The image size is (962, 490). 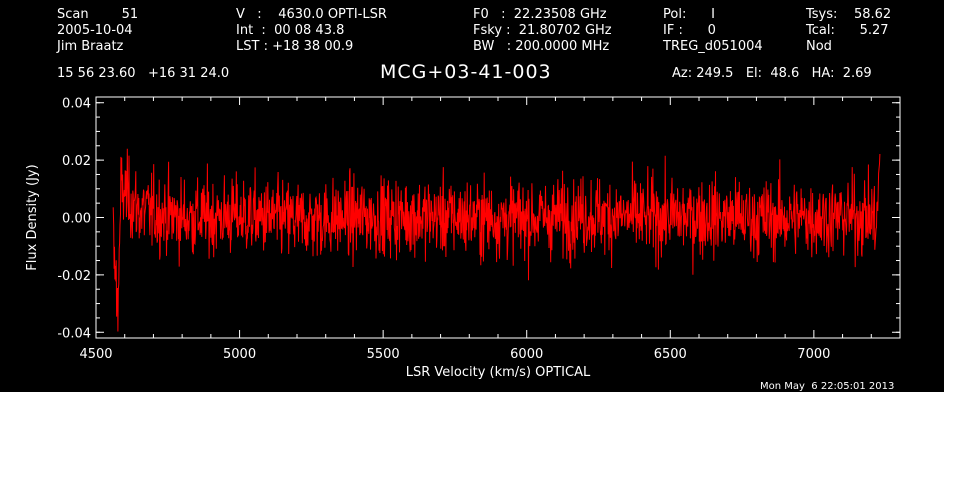 I want to click on treg-label: TREG_d051004, so click(x=713, y=46).